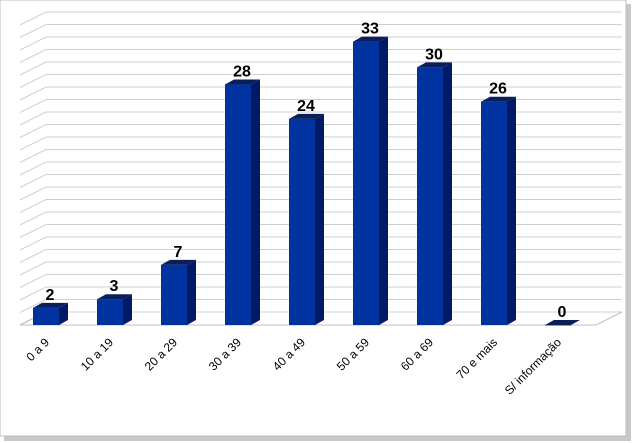 Image resolution: width=633 pixels, height=443 pixels. What do you see at coordinates (562, 312) in the screenshot?
I see `data-label: 0` at bounding box center [562, 312].